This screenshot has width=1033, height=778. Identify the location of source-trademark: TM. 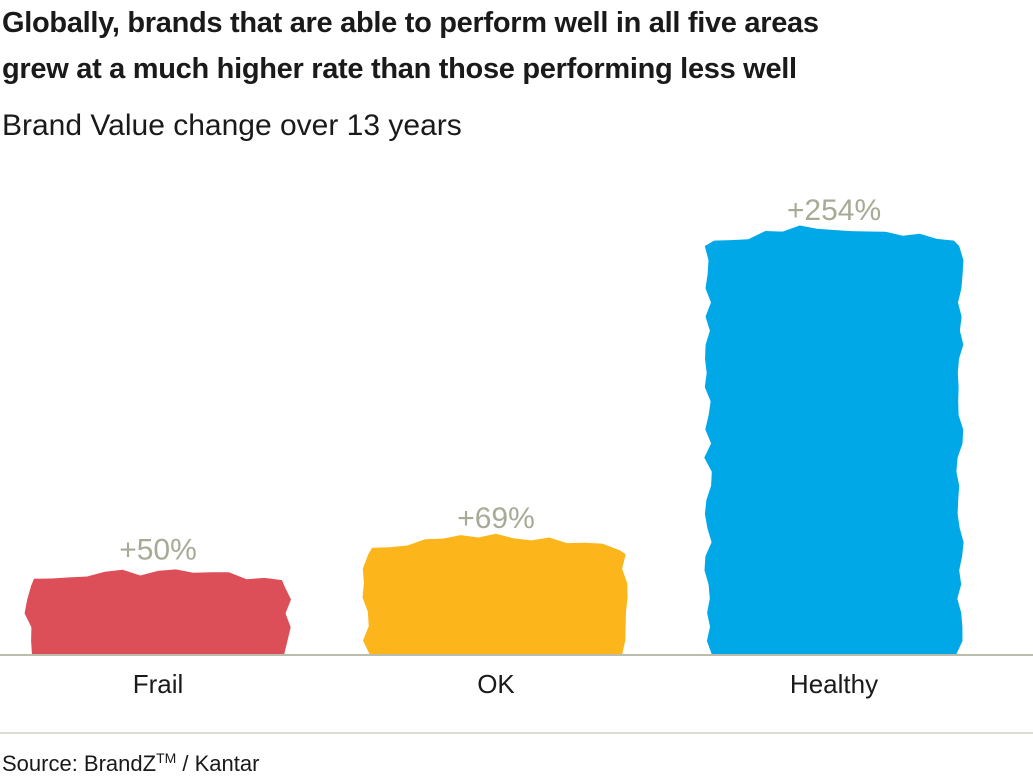
(166, 758).